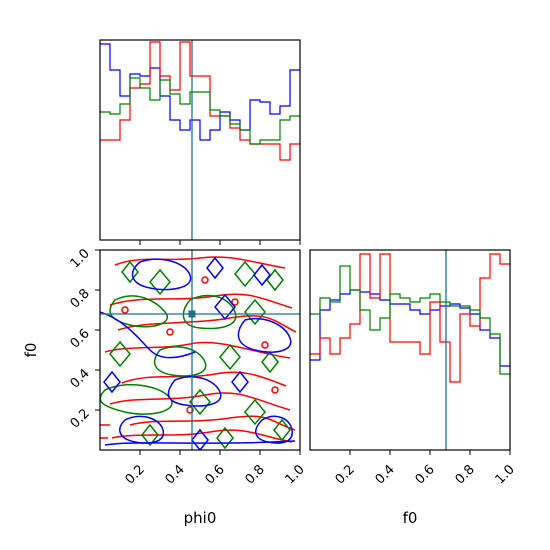  Describe the element at coordinates (31, 350) in the screenshot. I see `y-axis-label-f0: f0` at that location.